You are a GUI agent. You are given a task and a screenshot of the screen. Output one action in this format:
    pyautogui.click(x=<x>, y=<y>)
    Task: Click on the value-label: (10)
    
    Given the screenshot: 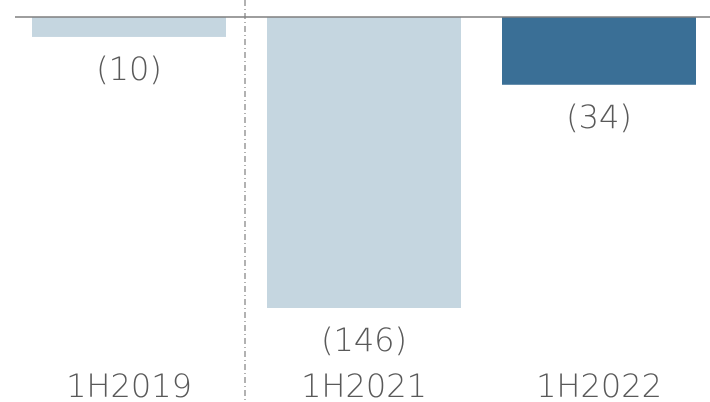 What is the action you would take?
    pyautogui.click(x=129, y=69)
    